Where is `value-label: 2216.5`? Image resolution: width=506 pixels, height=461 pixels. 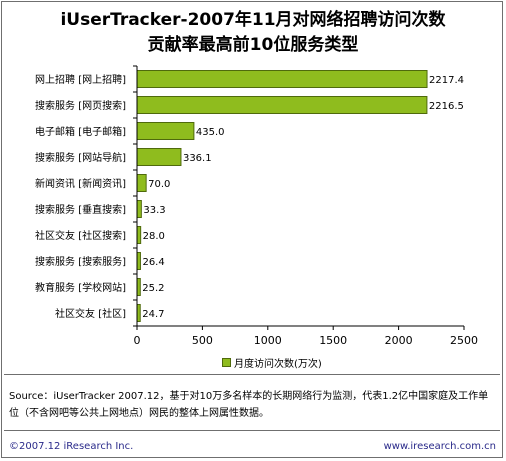 value-label: 2216.5 is located at coordinates (446, 106).